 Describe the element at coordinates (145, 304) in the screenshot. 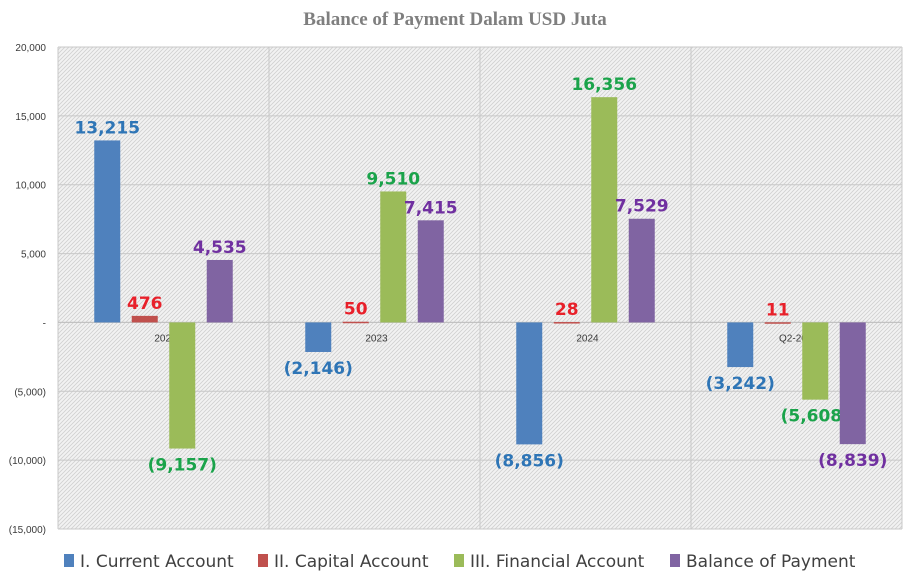

I see `data-label: 476` at that location.